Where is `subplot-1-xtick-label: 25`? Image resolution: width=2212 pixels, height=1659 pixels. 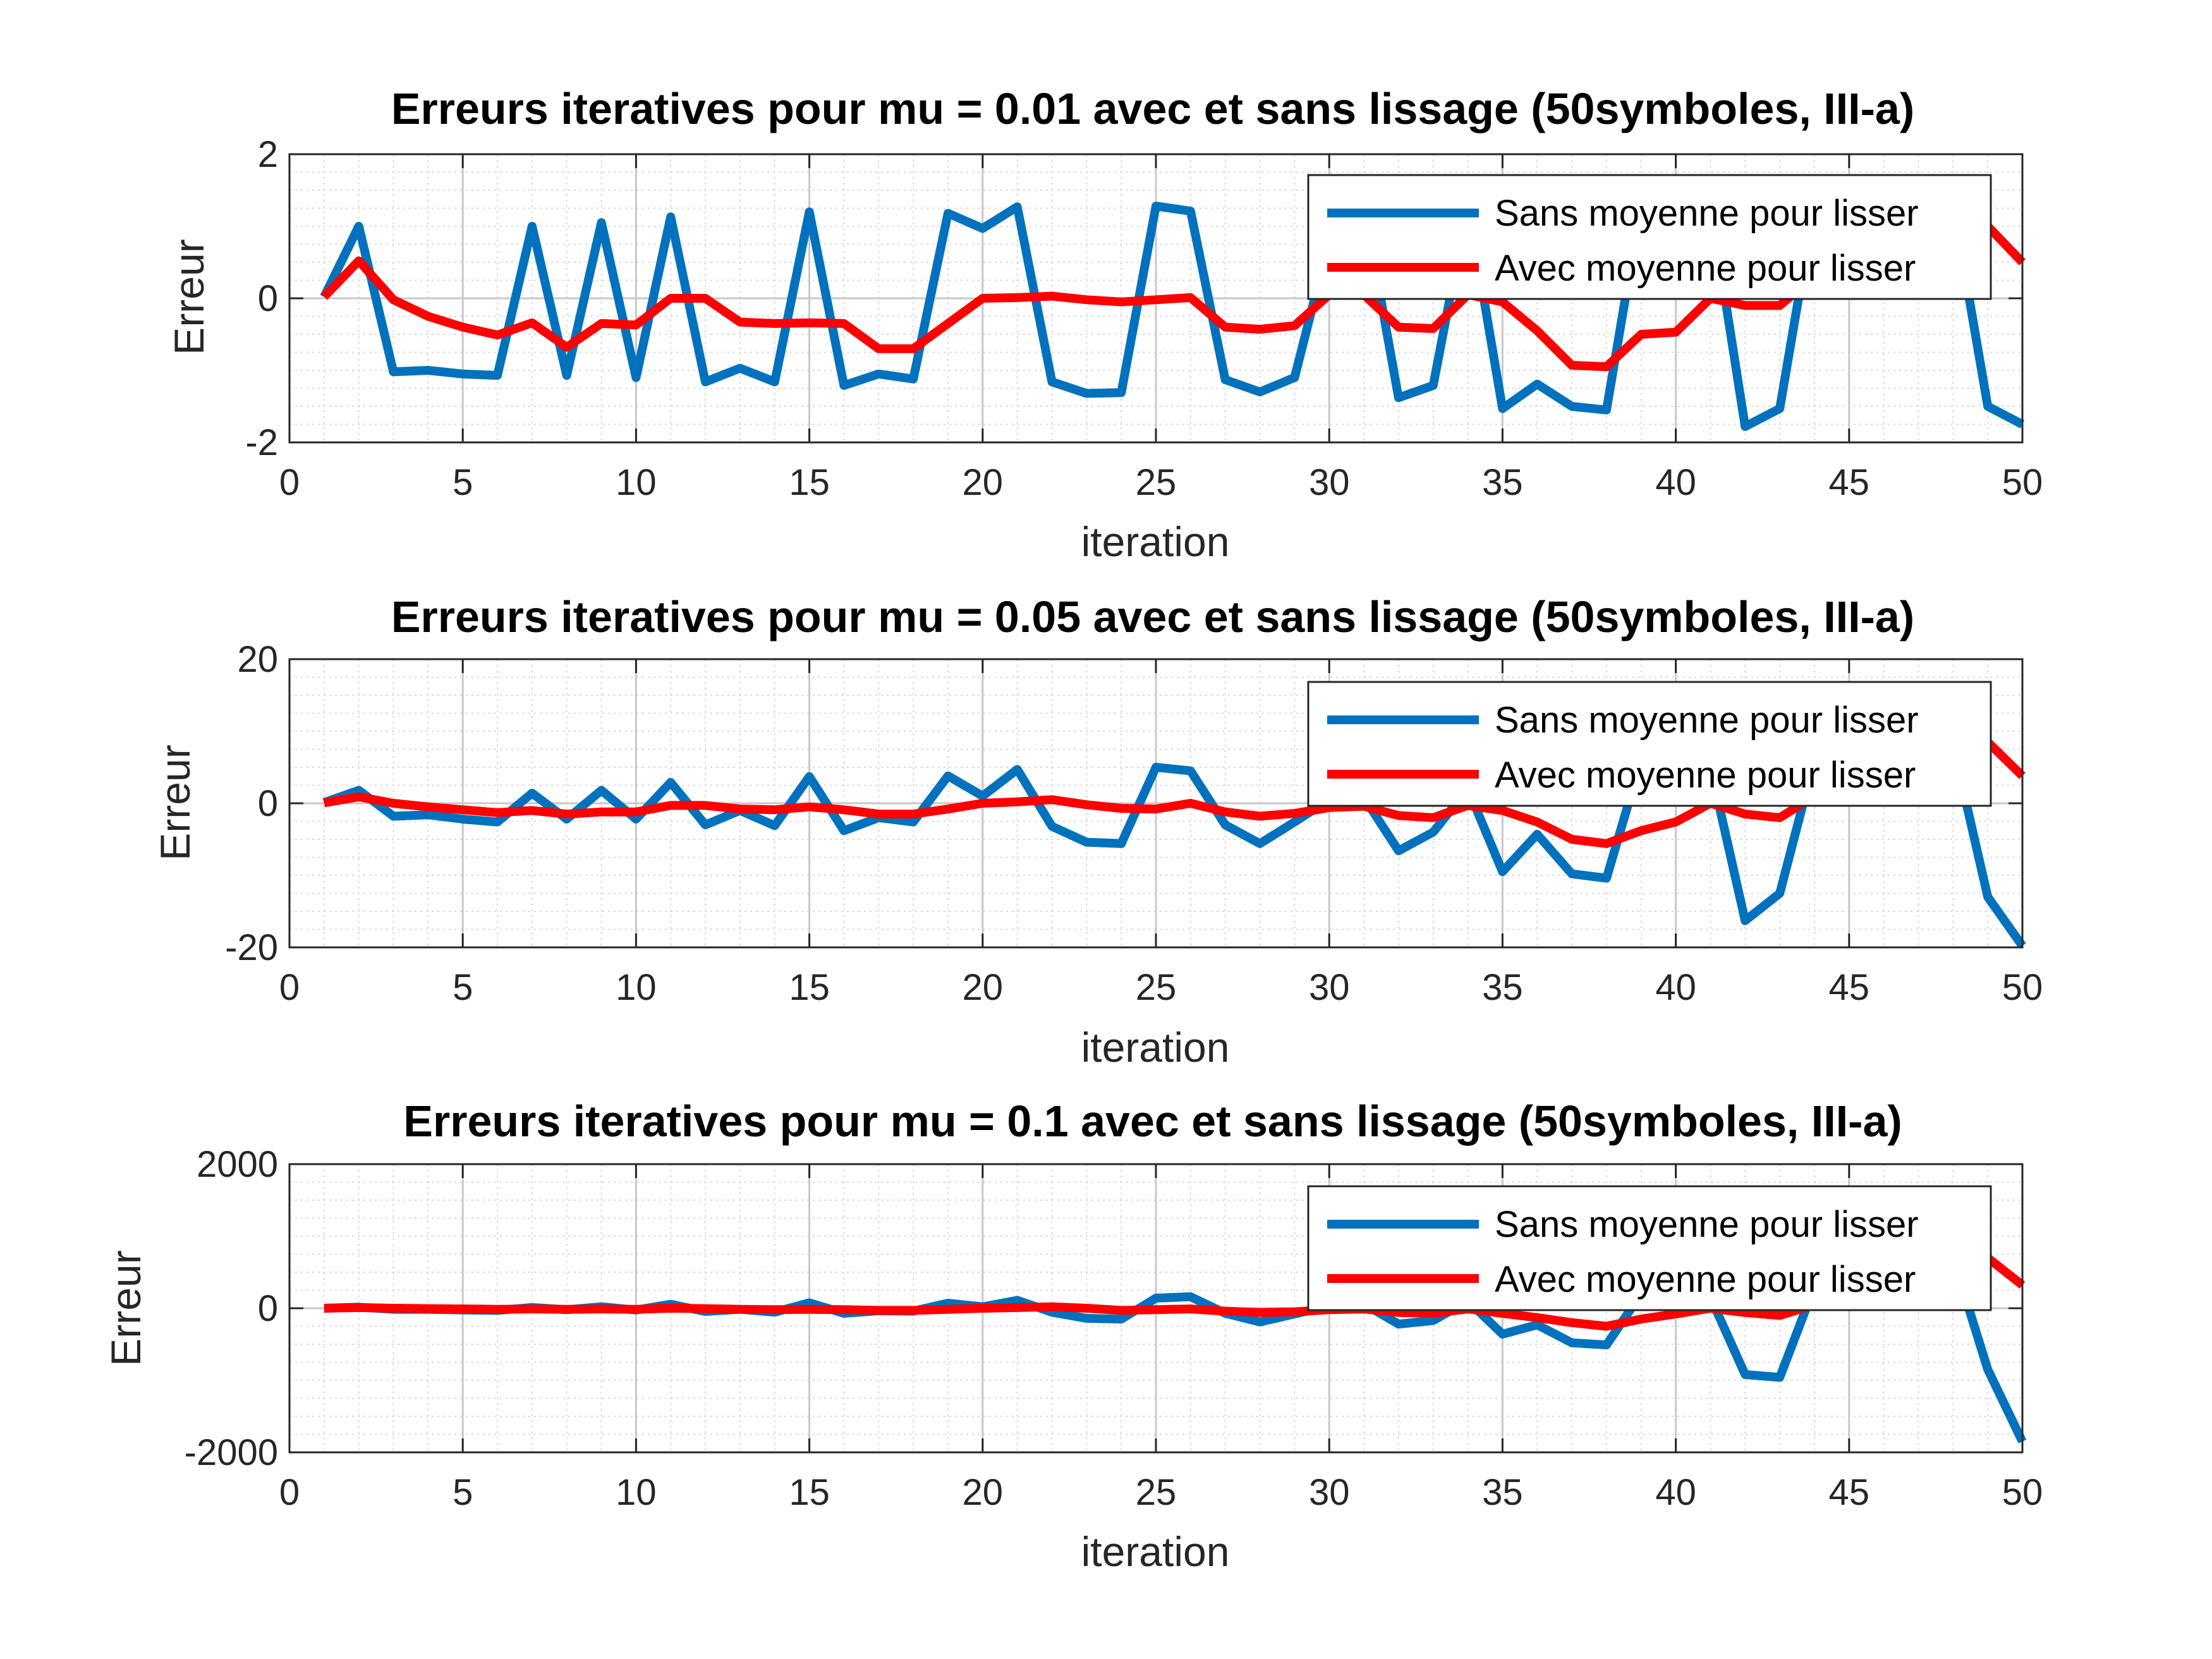 subplot-1-xtick-label: 25 is located at coordinates (1156, 482).